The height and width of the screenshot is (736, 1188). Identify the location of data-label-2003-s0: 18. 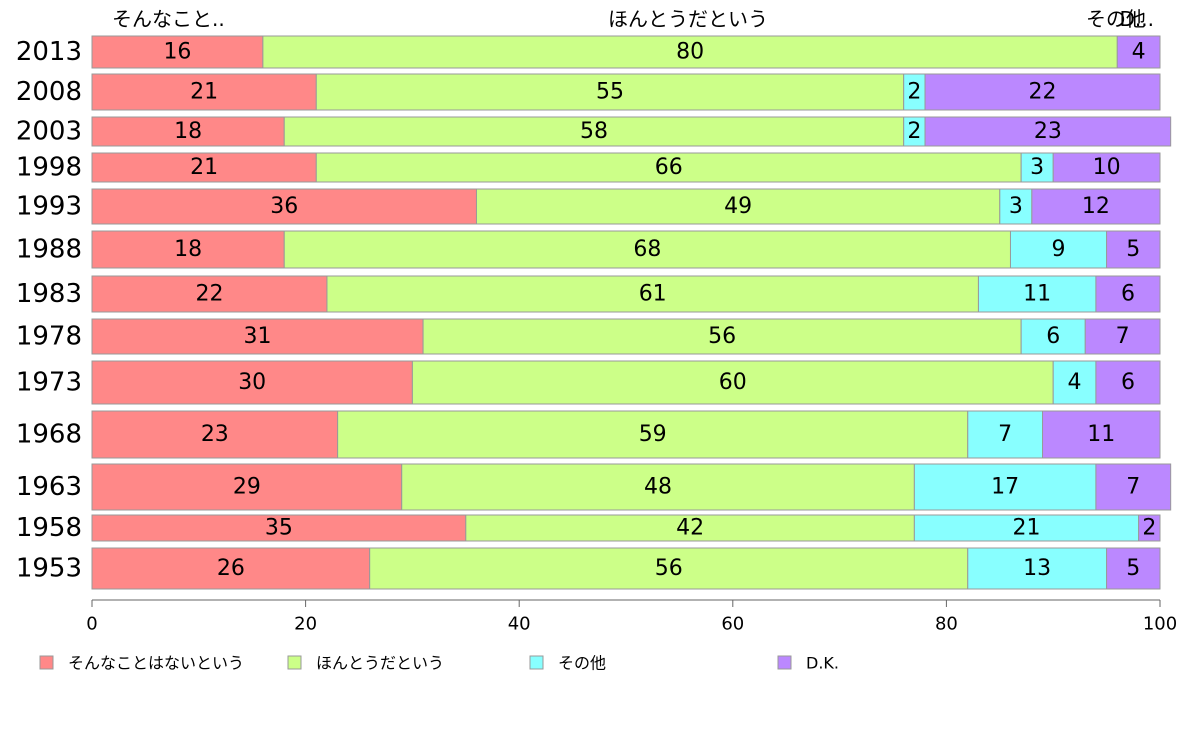
(188, 131).